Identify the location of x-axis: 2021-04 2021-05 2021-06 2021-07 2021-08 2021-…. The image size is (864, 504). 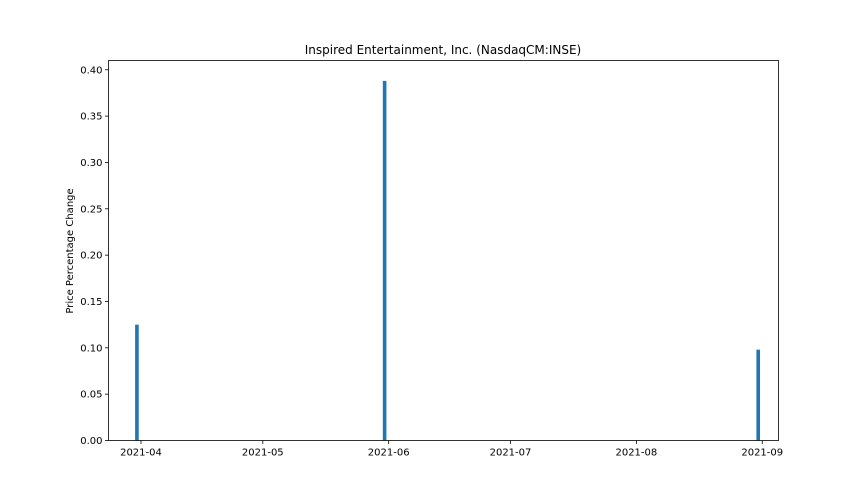
(451, 449).